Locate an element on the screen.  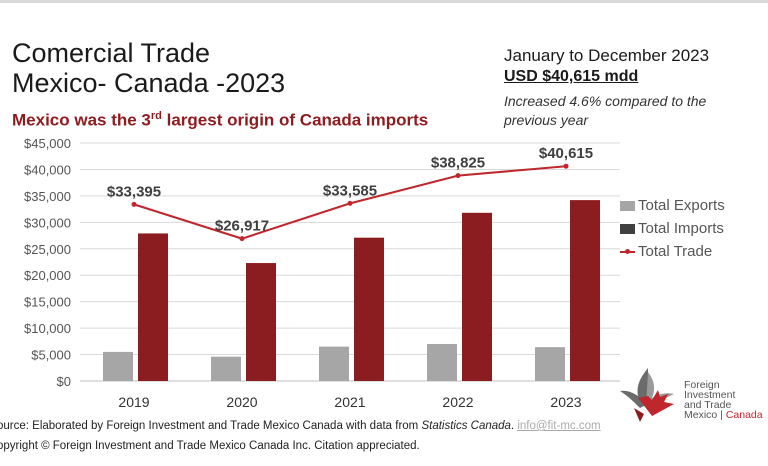
y-tick-label: $0 is located at coordinates (64, 381).